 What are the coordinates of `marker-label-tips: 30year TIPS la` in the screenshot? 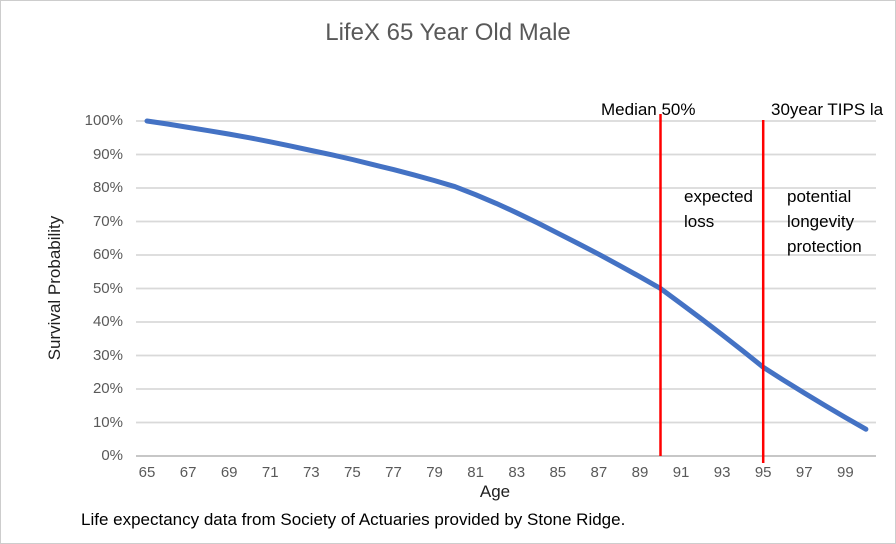 It's located at (827, 109).